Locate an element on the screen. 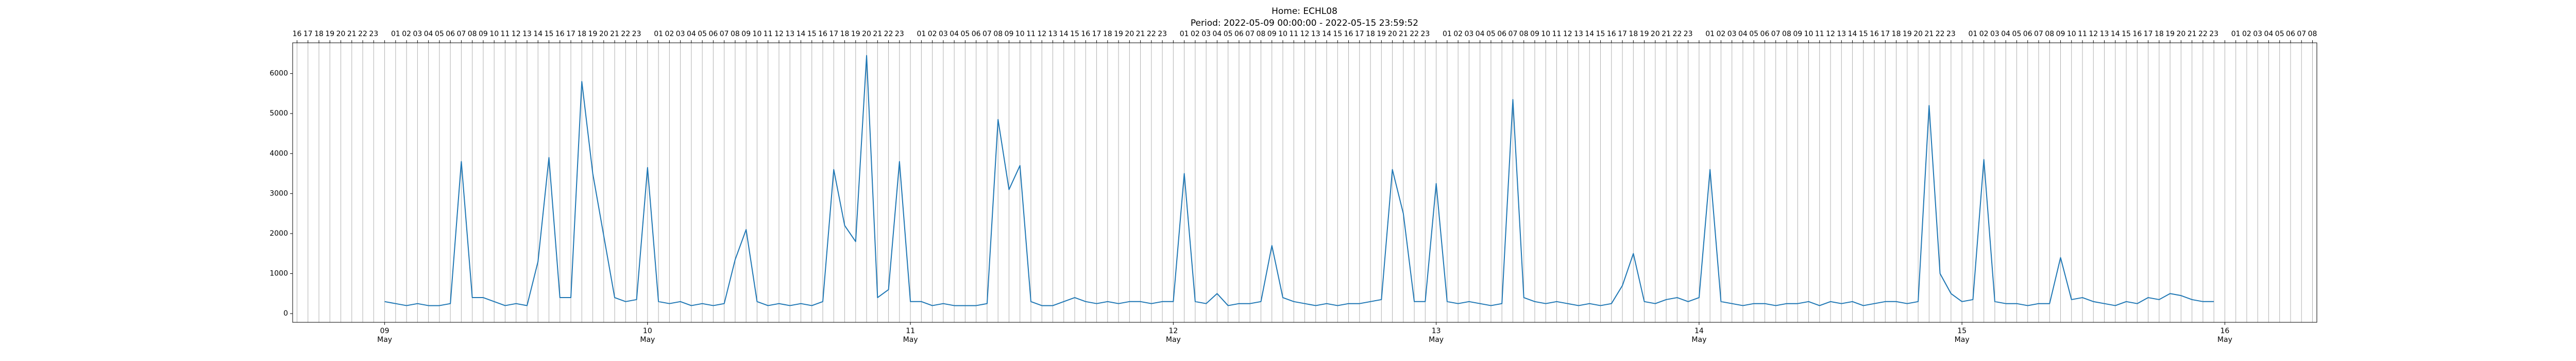 The image size is (2576, 361). x-tick-label: 11 is located at coordinates (910, 331).